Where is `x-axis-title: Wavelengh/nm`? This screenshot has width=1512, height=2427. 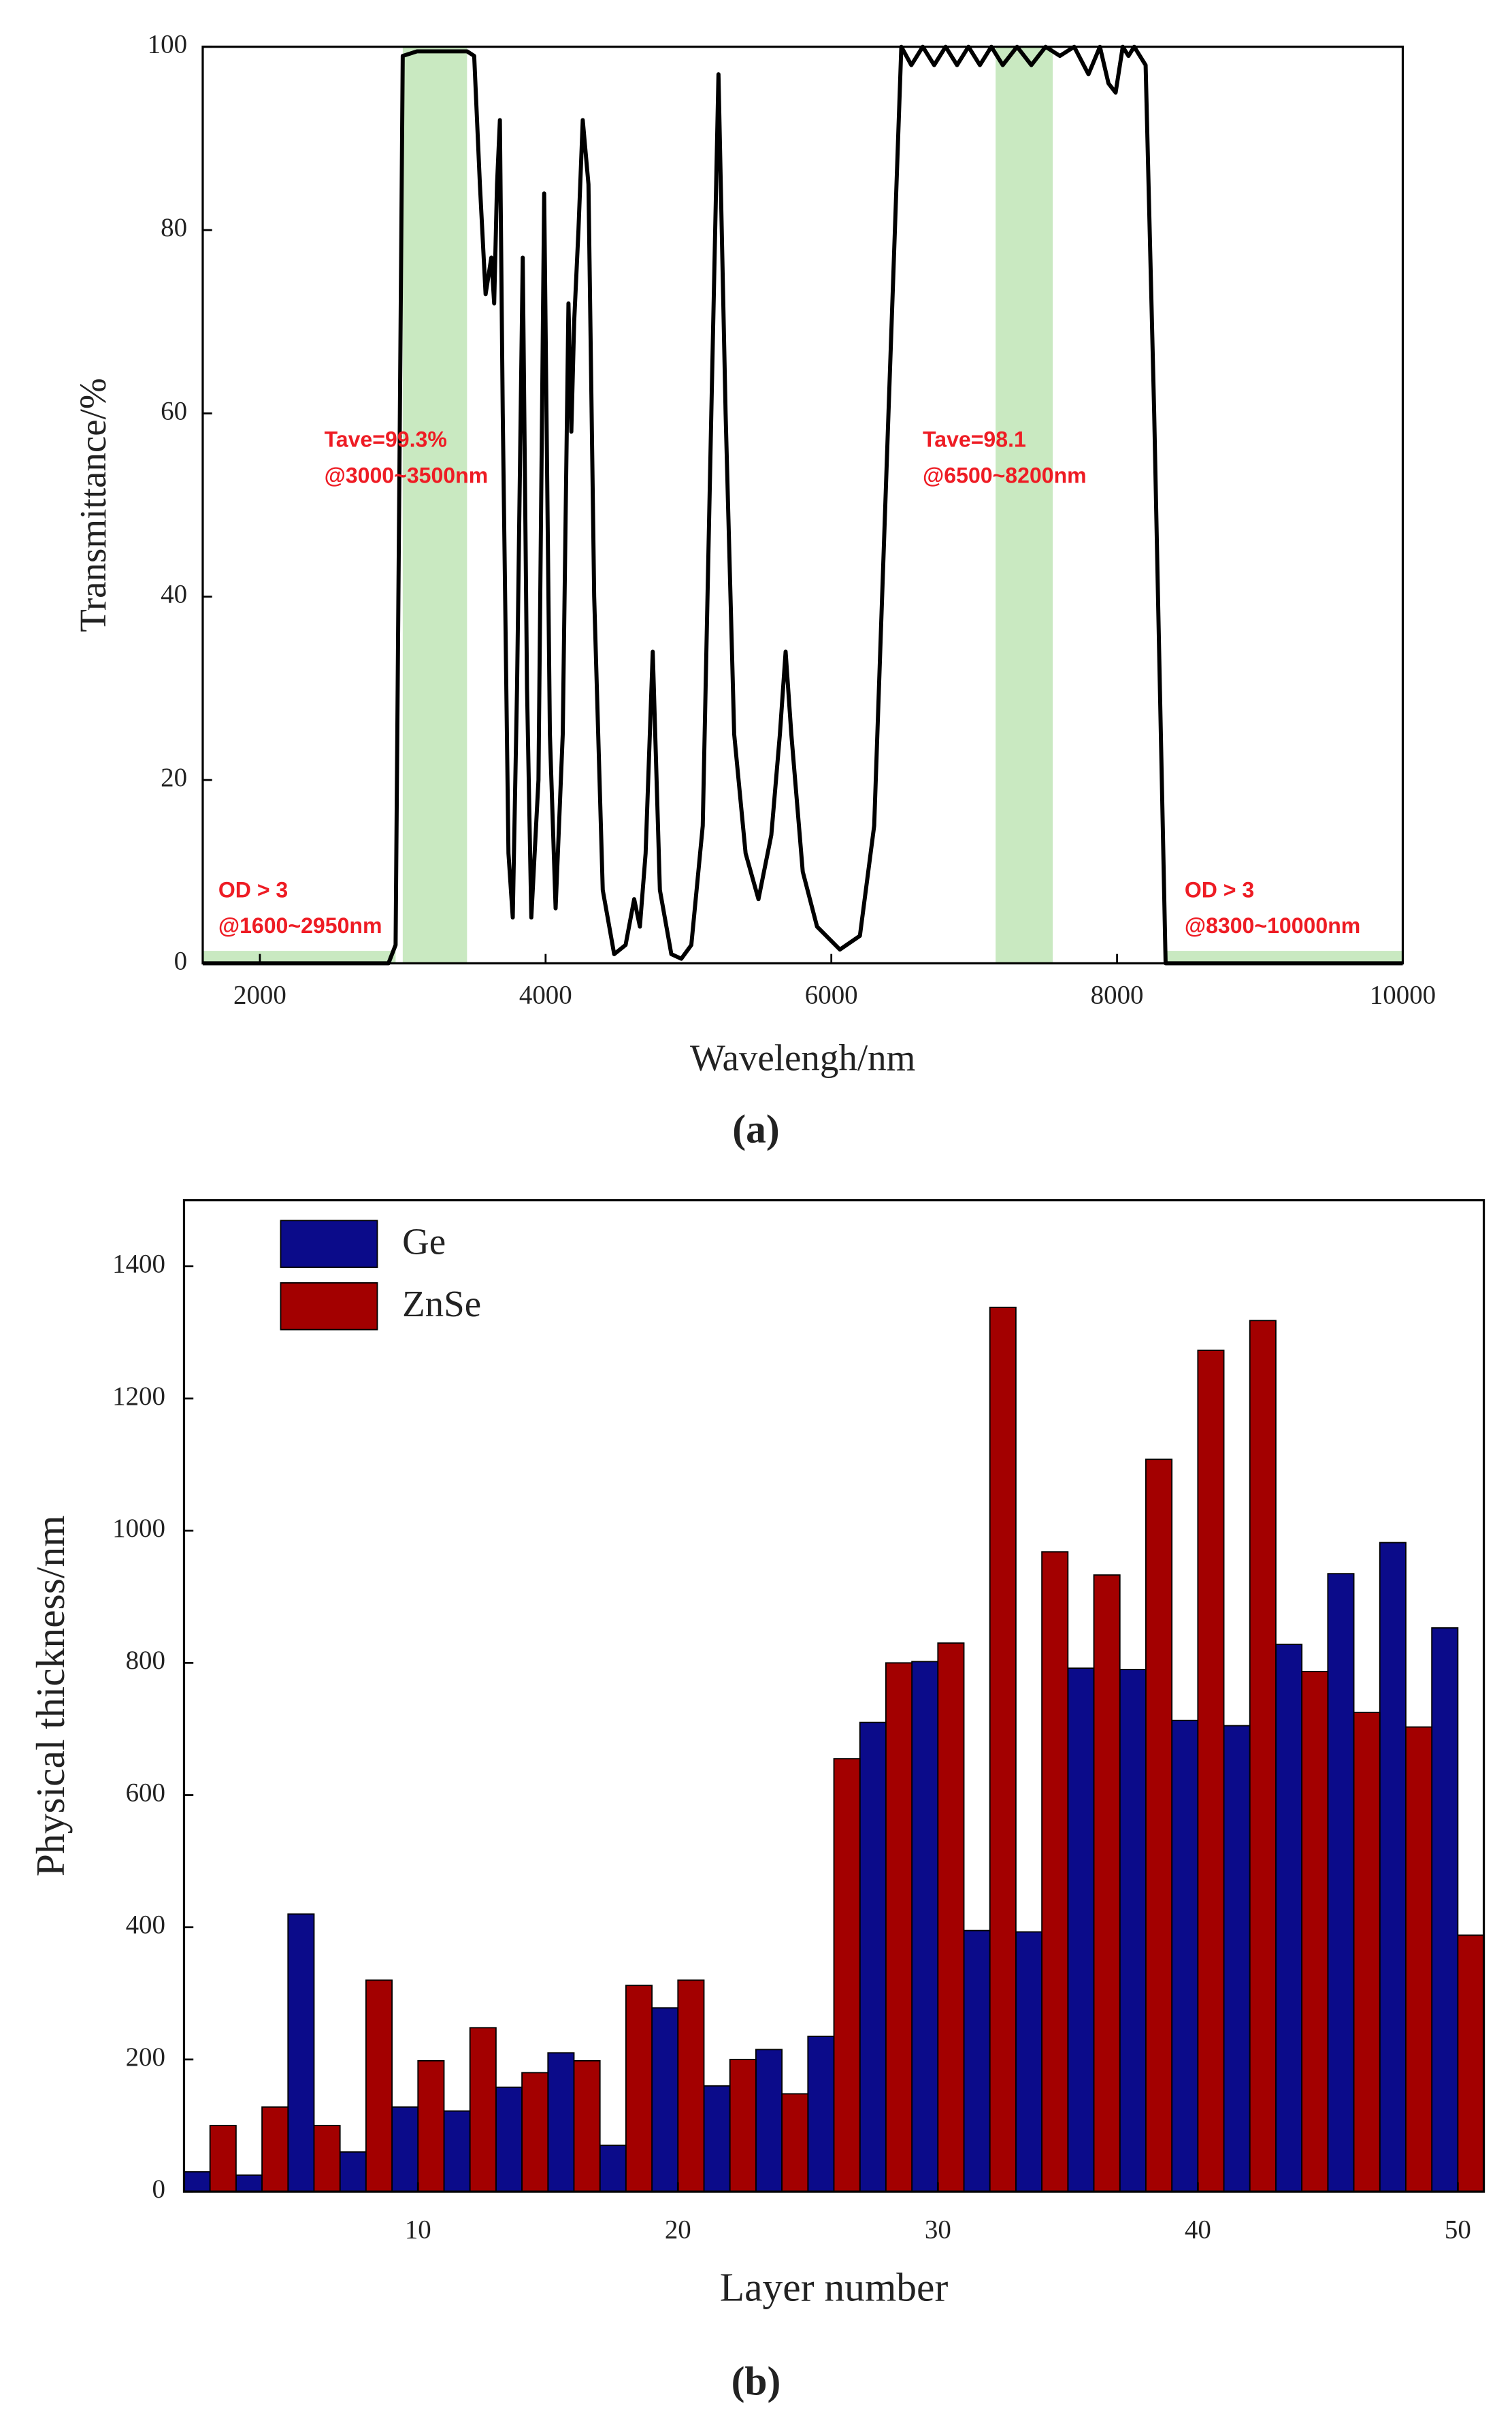 x-axis-title: Wavelengh/nm is located at coordinates (802, 1057).